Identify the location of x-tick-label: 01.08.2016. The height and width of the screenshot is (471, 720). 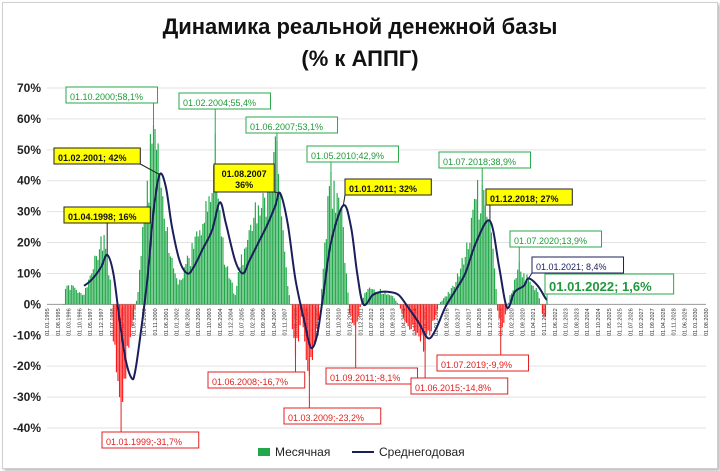
(448, 322).